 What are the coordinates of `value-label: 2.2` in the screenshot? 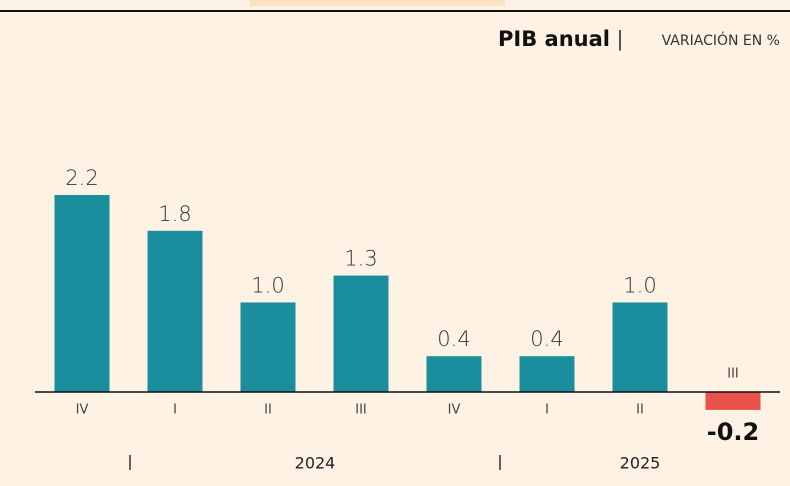 It's located at (81, 178).